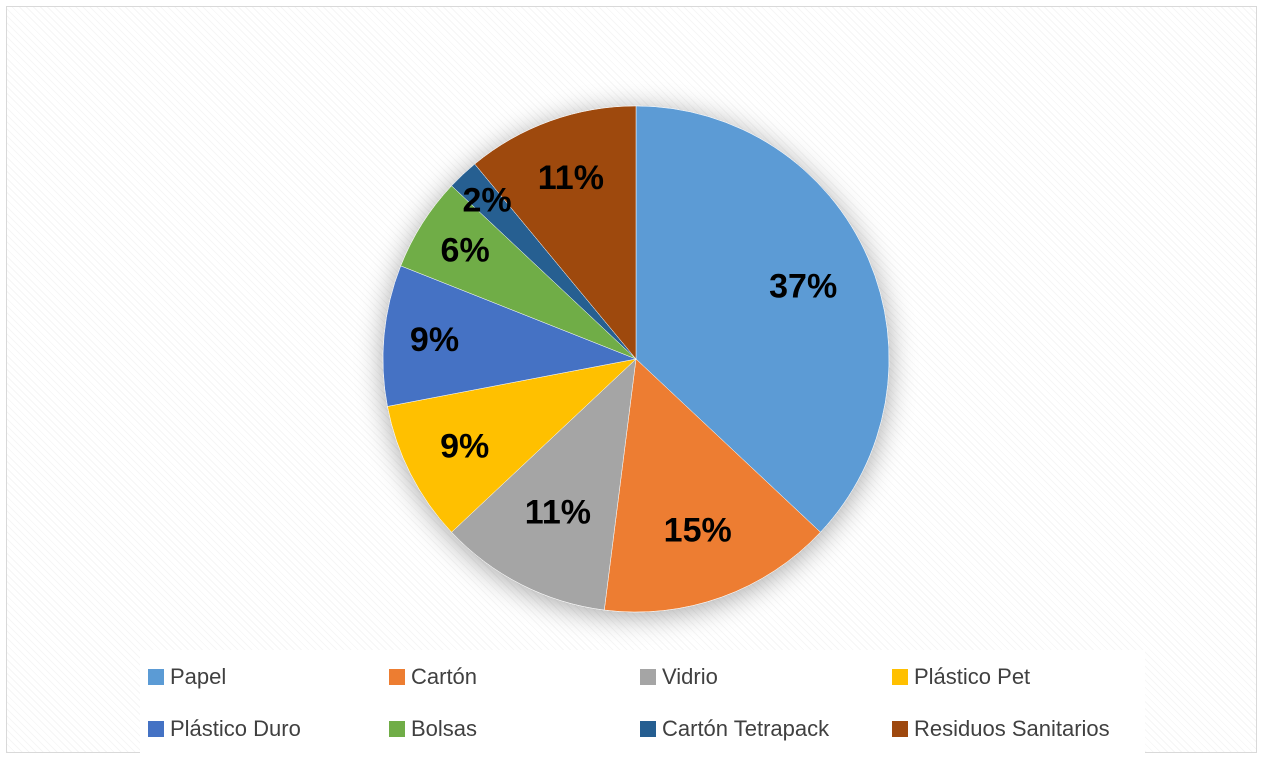 This screenshot has width=1263, height=759. What do you see at coordinates (444, 728) in the screenshot?
I see `legend-label: Bolsas` at bounding box center [444, 728].